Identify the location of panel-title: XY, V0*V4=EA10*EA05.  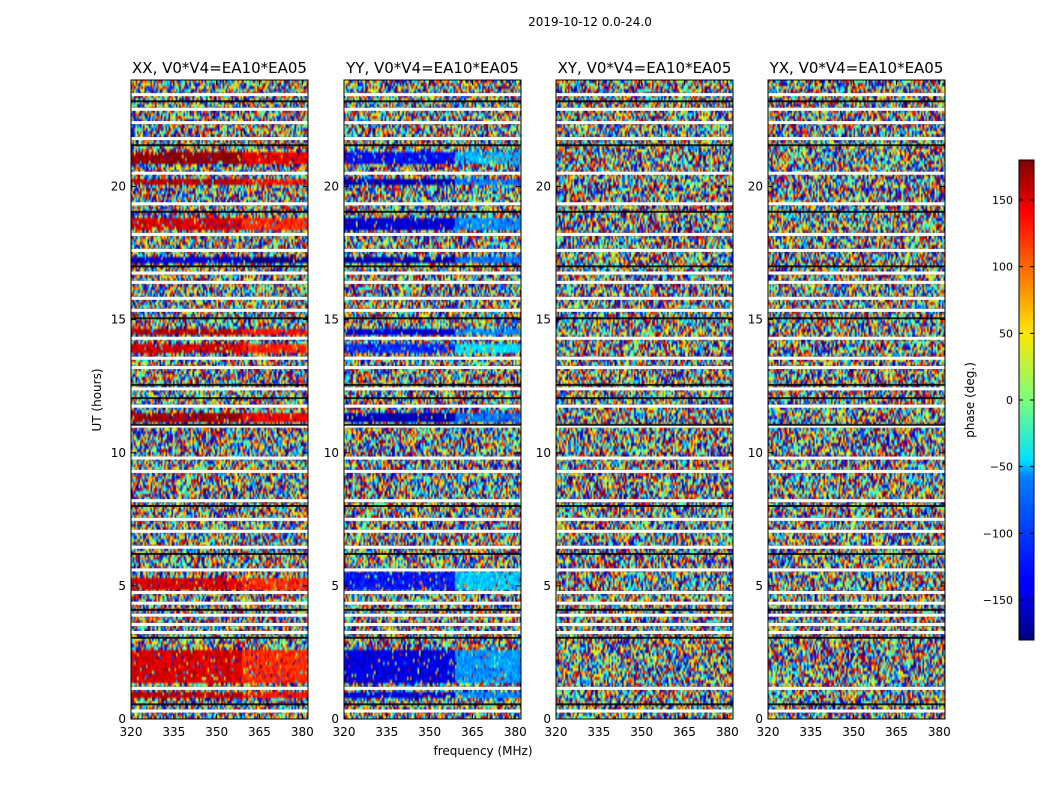
(645, 68).